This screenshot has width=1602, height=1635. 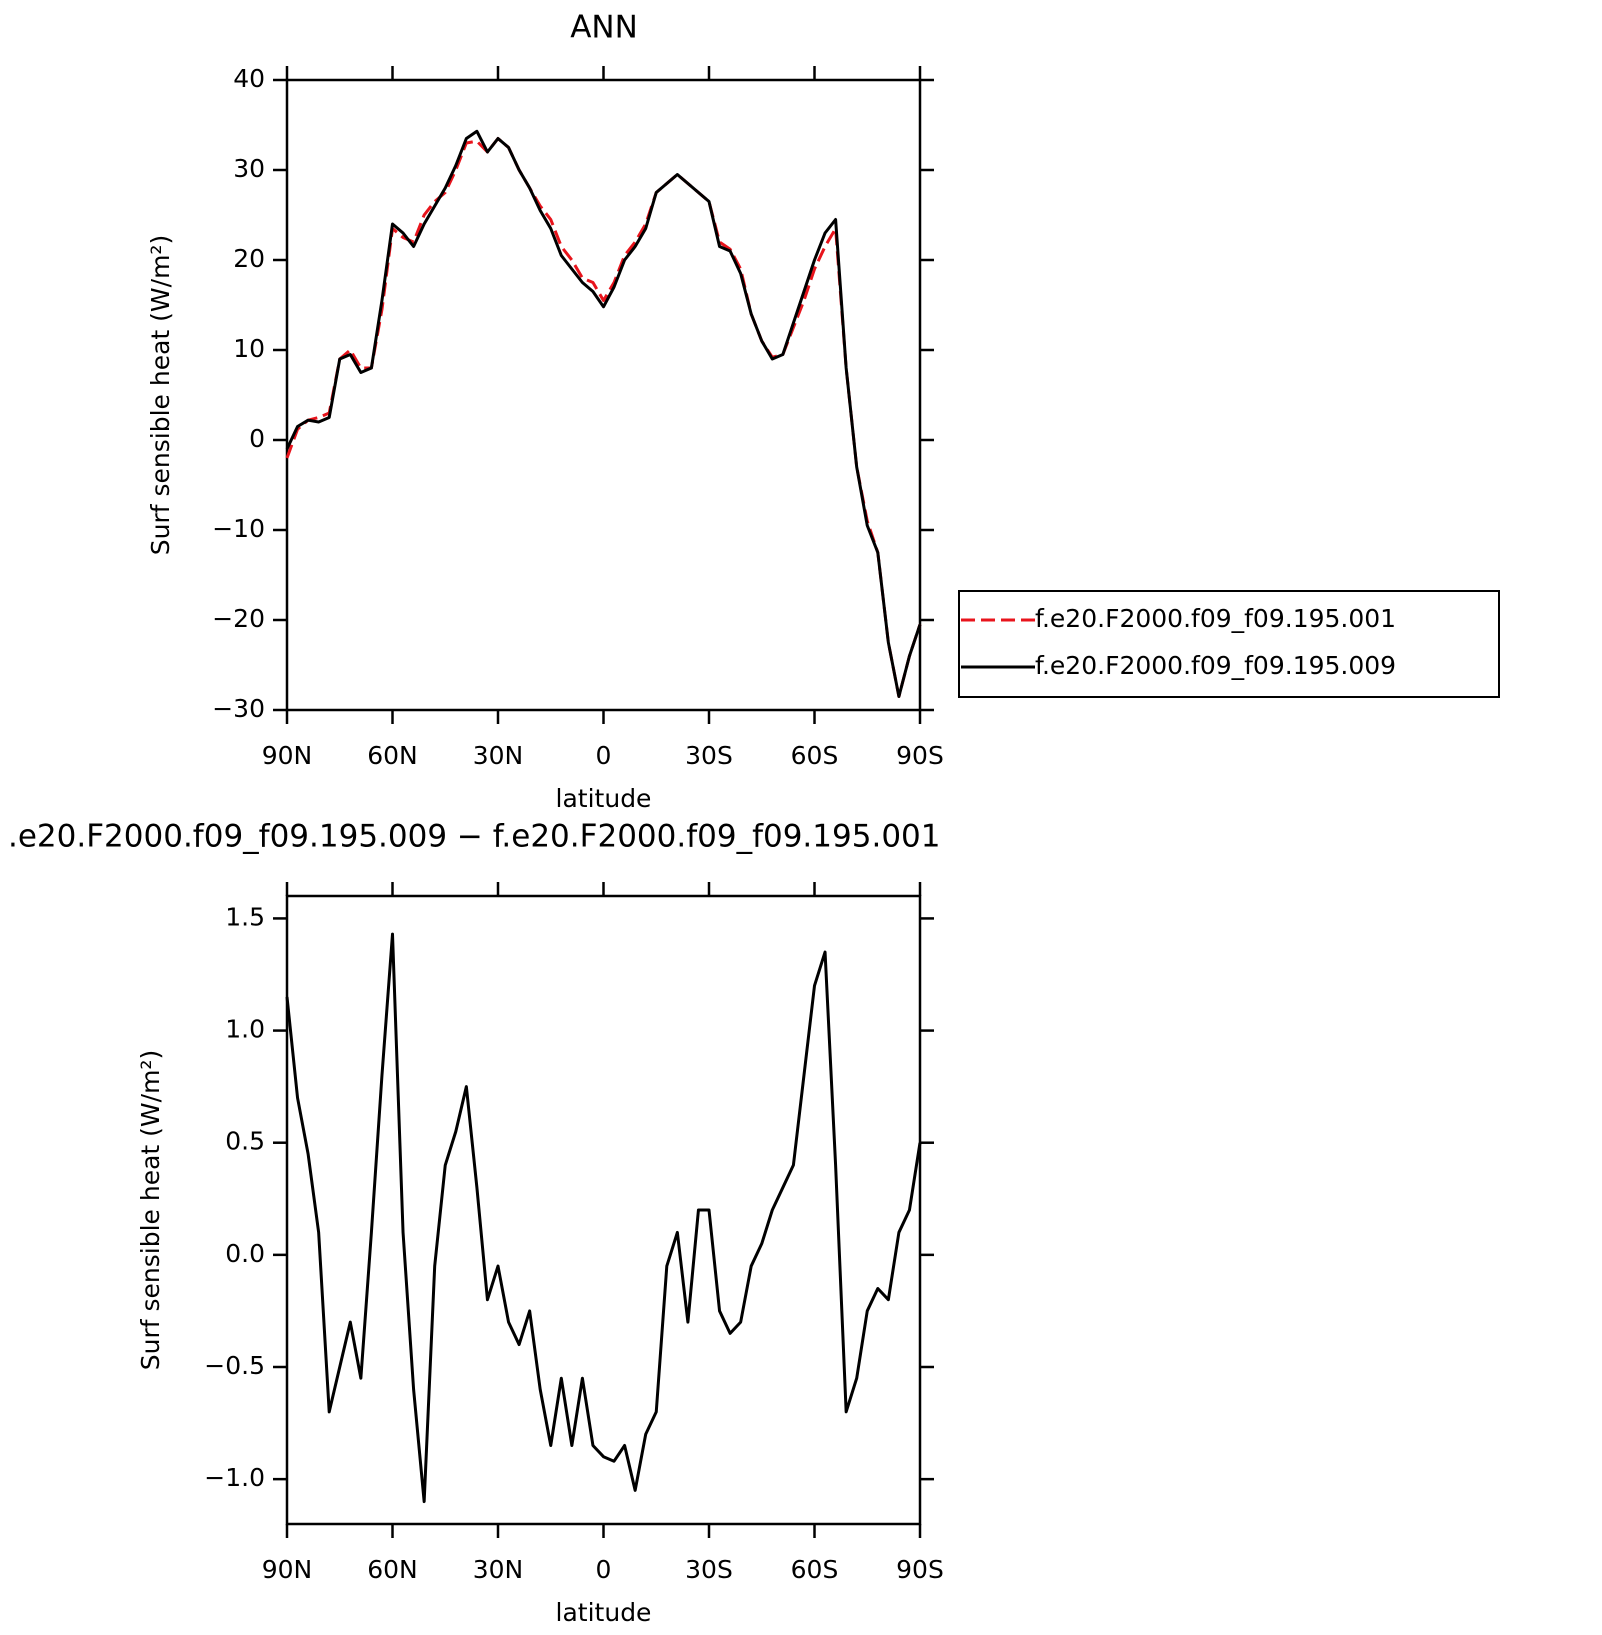 I want to click on legend-label: f.e20.F2000.f09_f09.195.009, so click(x=1215, y=665).